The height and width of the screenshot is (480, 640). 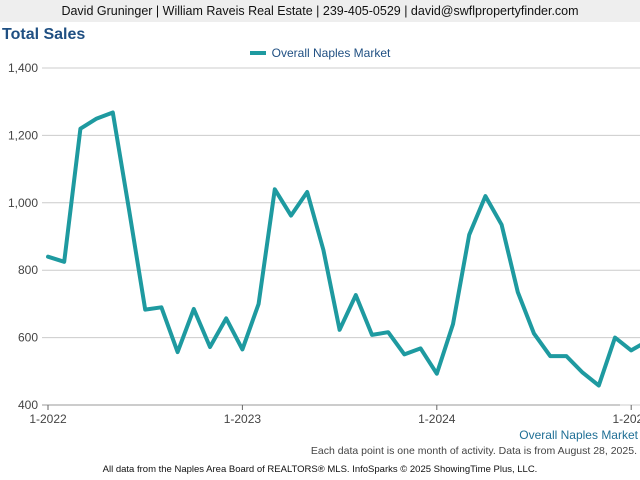 I want to click on y-tick-label: 600, so click(x=28, y=338).